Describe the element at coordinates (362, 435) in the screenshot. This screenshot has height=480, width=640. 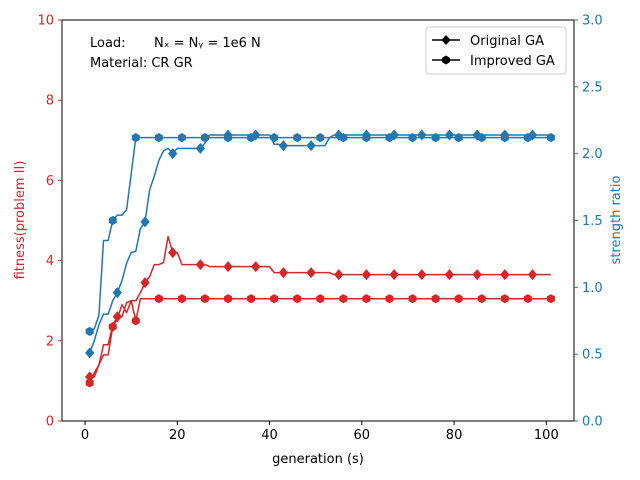
I see `x-tick-label: 60` at that location.